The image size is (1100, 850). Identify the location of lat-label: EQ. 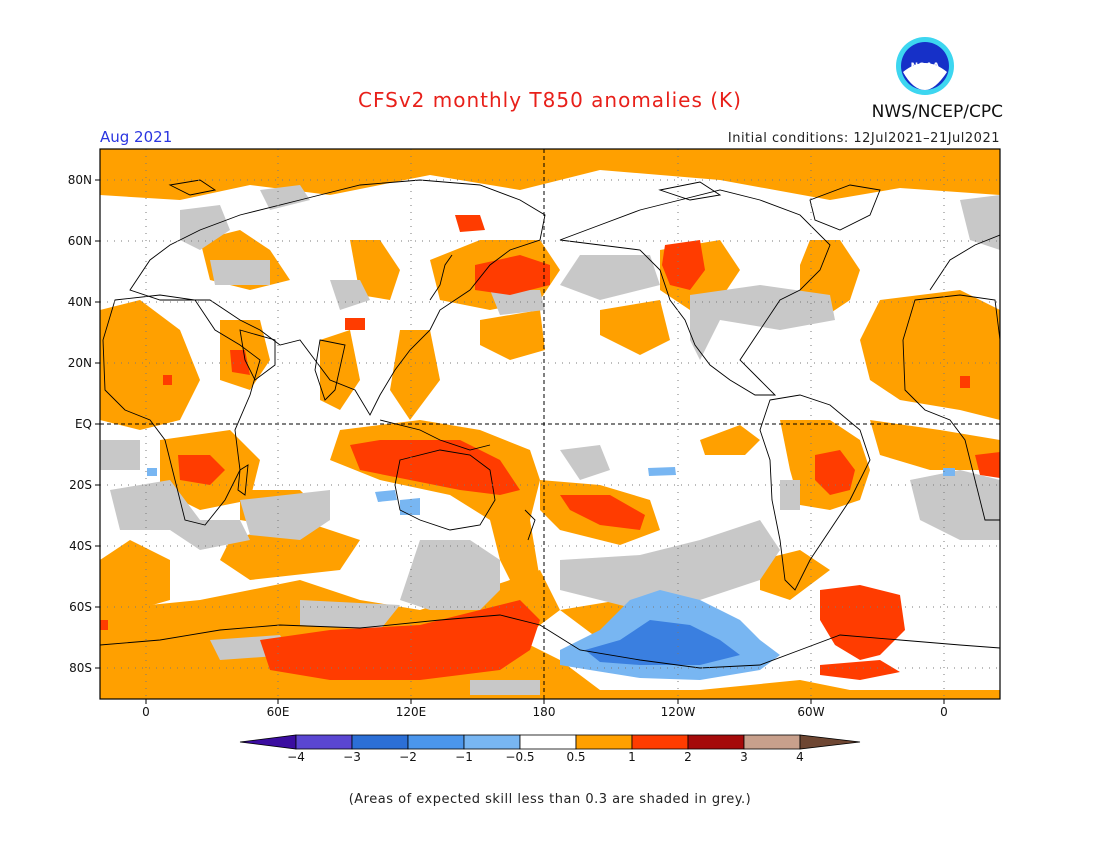
(83, 424).